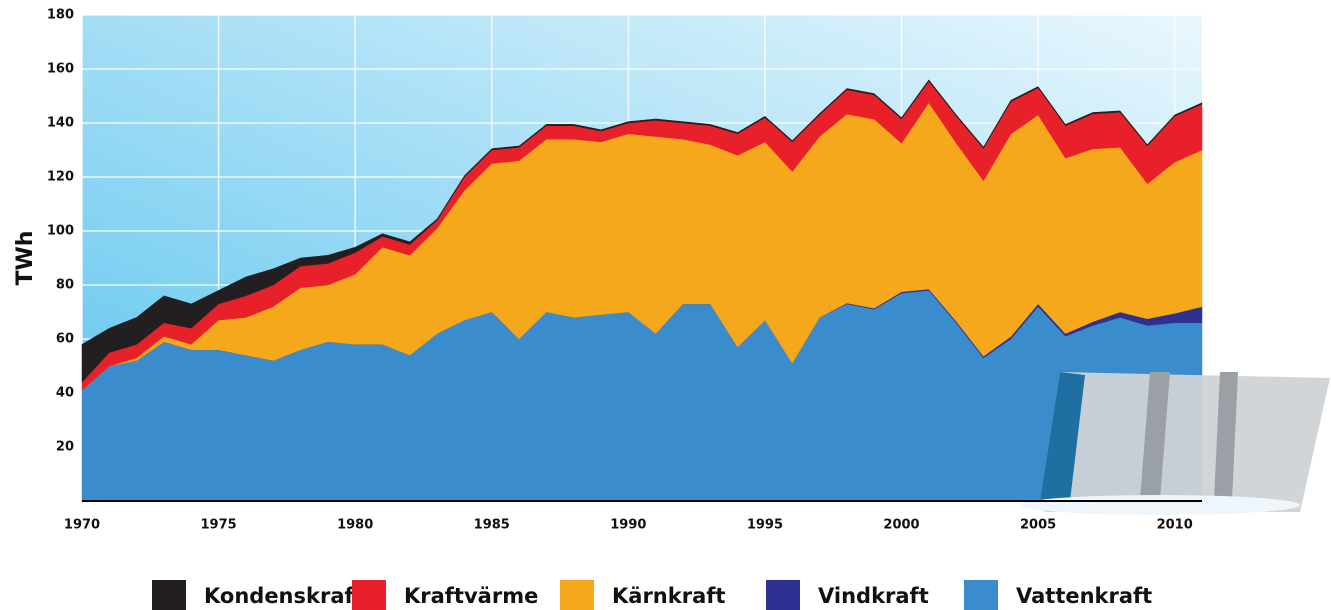 Image resolution: width=1331 pixels, height=610 pixels. What do you see at coordinates (65, 339) in the screenshot?
I see `y-tick-label: 60` at bounding box center [65, 339].